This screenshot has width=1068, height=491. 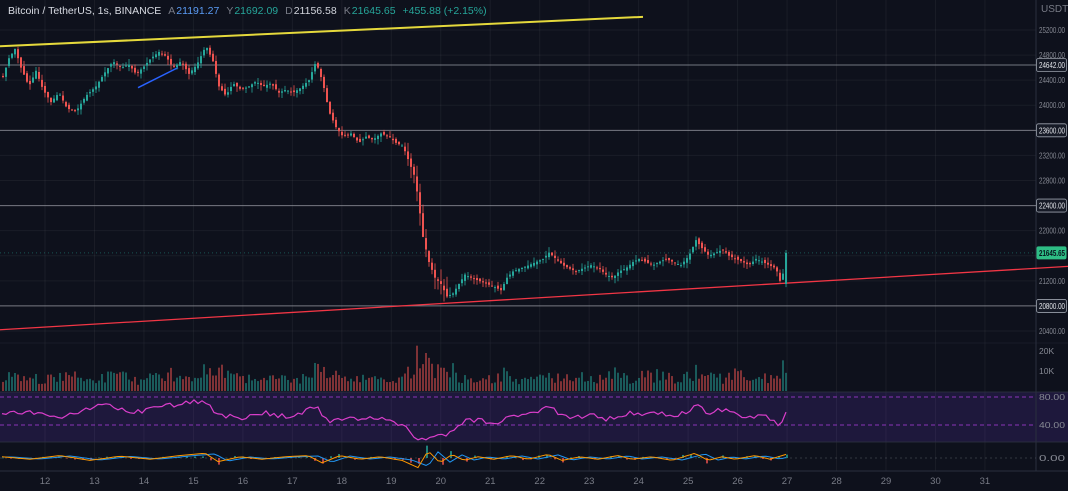 I want to click on low-label: D, so click(x=289, y=11).